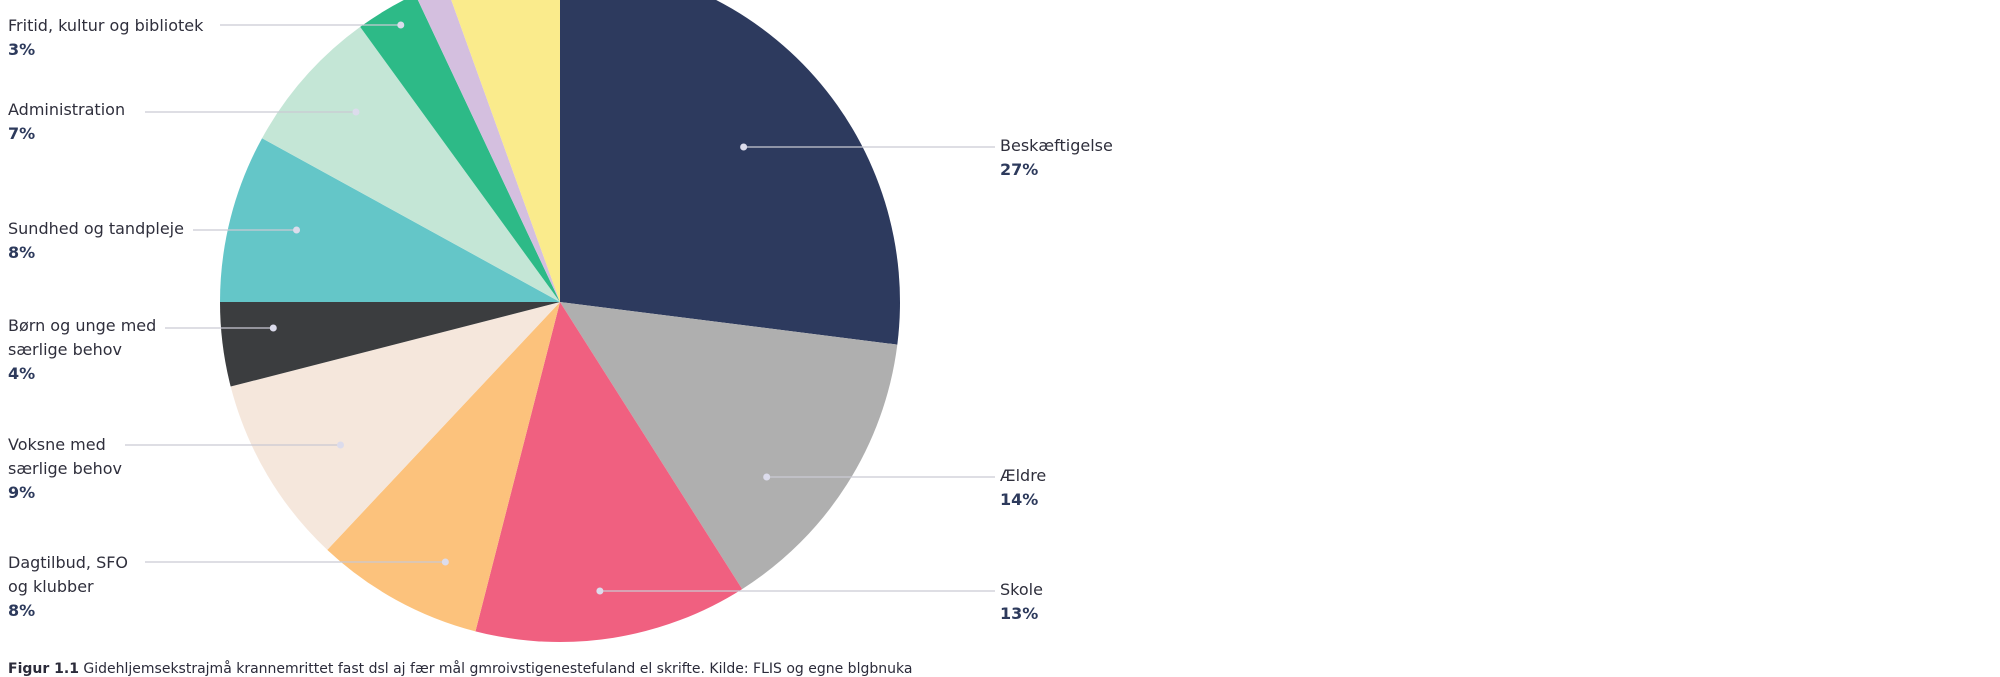  I want to click on figure-number: Figur 1.1, so click(43, 669).